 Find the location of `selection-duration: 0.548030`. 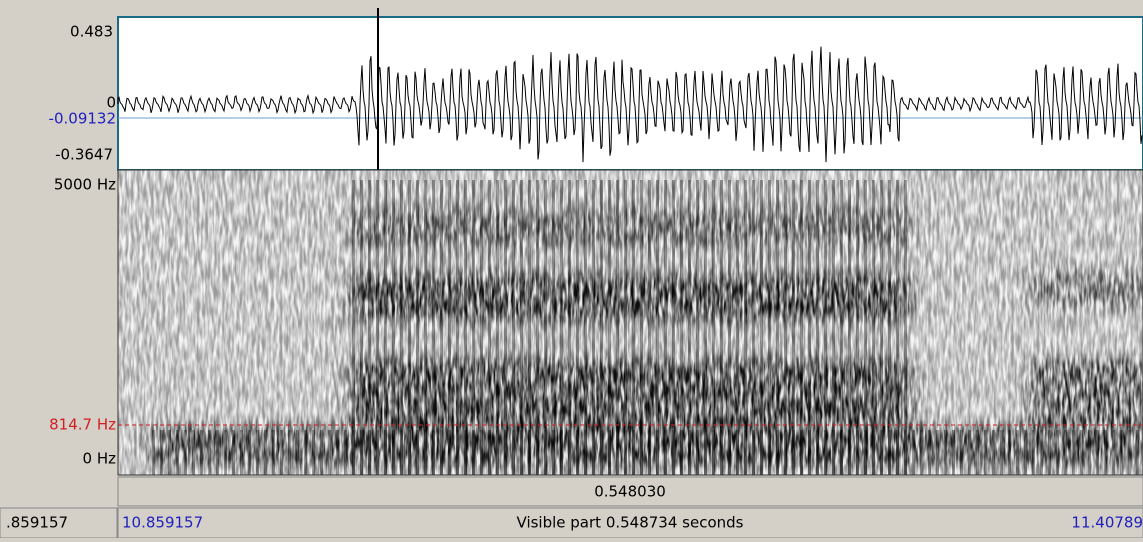

selection-duration: 0.548030 is located at coordinates (630, 492).